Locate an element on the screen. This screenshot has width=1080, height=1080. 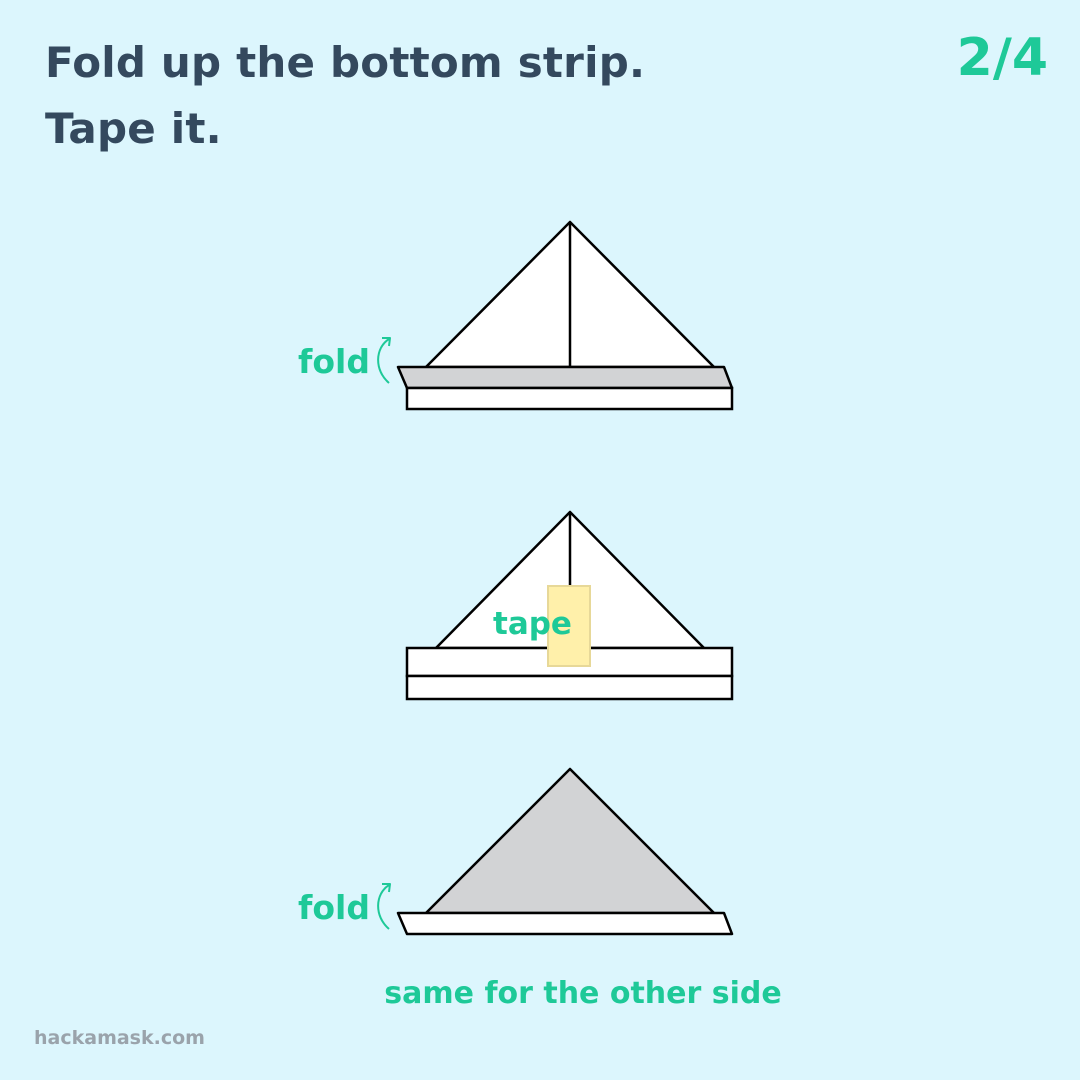
instruction-line-2: Tape it. is located at coordinates (133, 128).